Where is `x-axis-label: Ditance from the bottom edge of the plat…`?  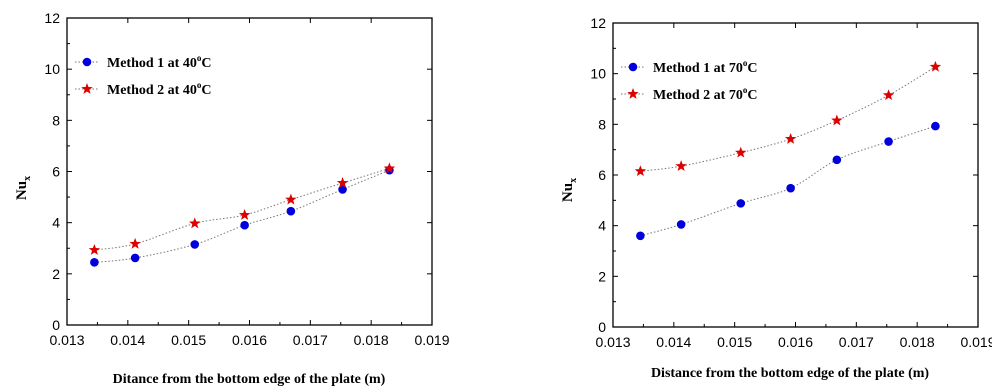
x-axis-label: Ditance from the bottom edge of the plat… is located at coordinates (249, 379).